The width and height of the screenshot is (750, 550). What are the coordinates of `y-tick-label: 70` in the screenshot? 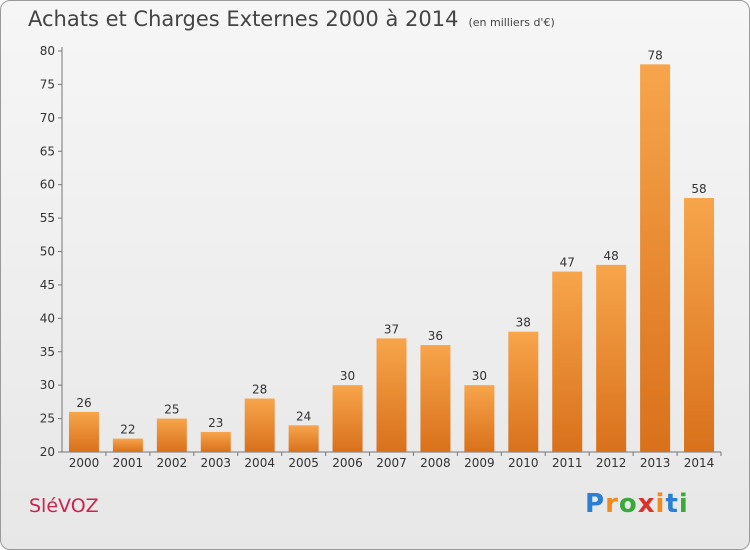 It's located at (47, 118).